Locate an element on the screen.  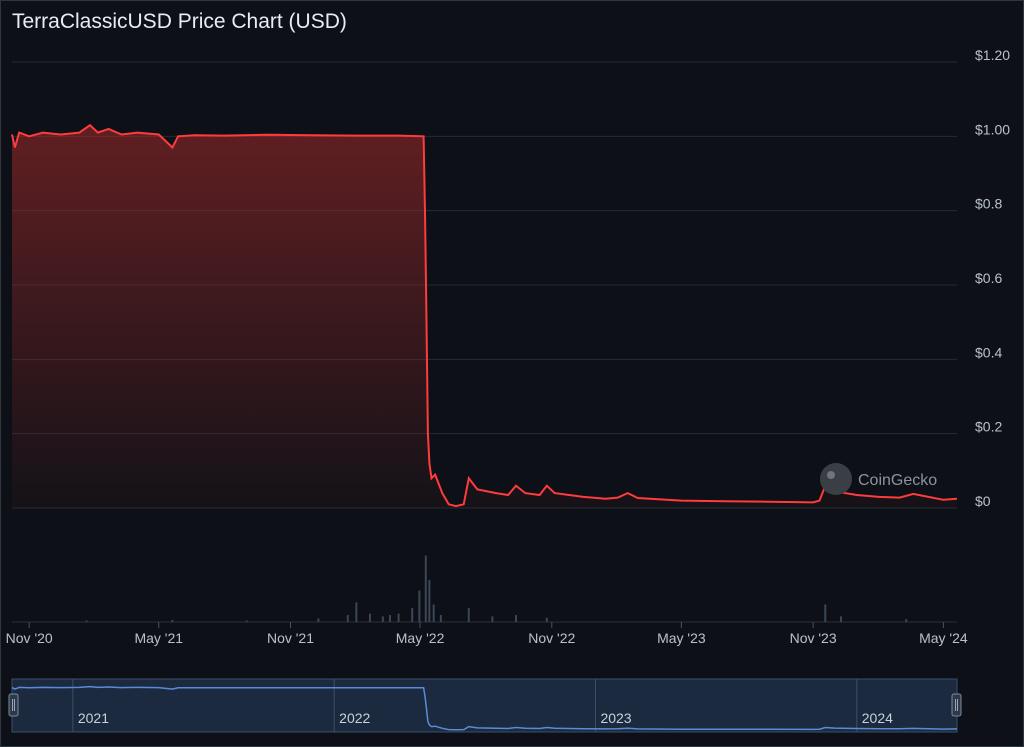
x-tick-label: Nov '20 is located at coordinates (29, 638).